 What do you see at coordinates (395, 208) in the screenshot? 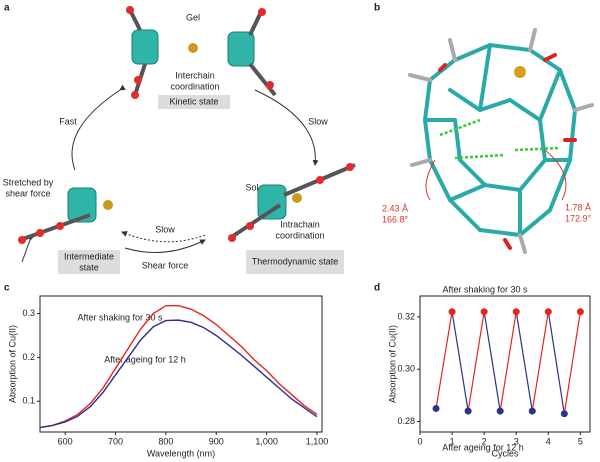
I see `label: 2.43 Å` at bounding box center [395, 208].